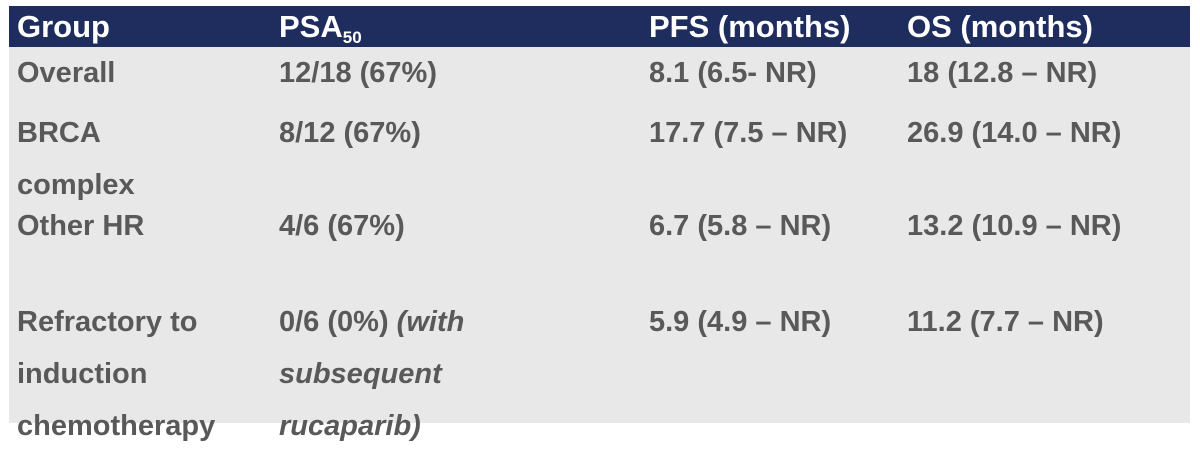  What do you see at coordinates (1014, 226) in the screenshot?
I see `cell-os: 13.2 (10.9 – NR)` at bounding box center [1014, 226].